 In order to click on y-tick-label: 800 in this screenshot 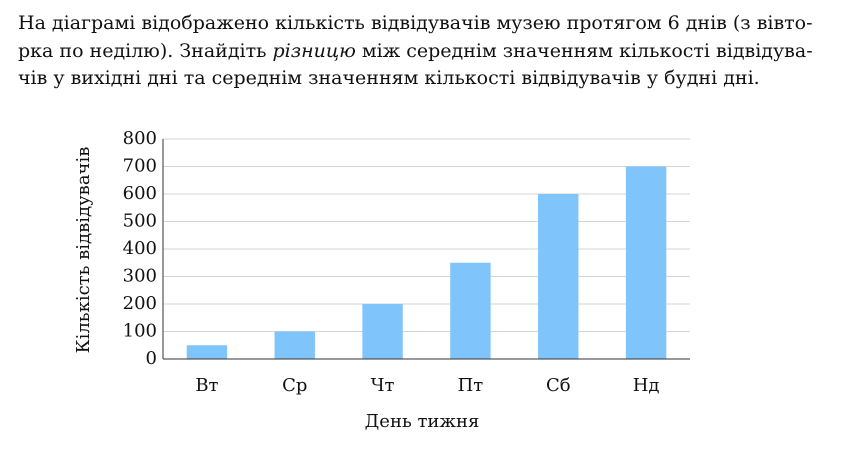, I will do `click(140, 138)`.